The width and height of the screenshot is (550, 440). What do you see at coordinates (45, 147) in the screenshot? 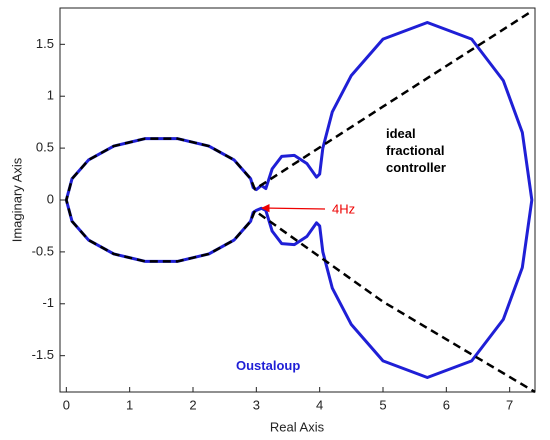
I see `y-tick-label: 0.5` at bounding box center [45, 147].